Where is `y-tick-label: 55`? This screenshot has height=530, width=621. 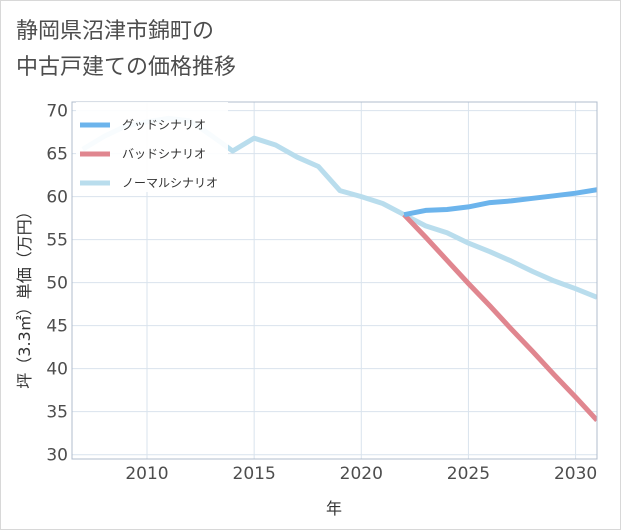
y-tick-label: 55 is located at coordinates (57, 241).